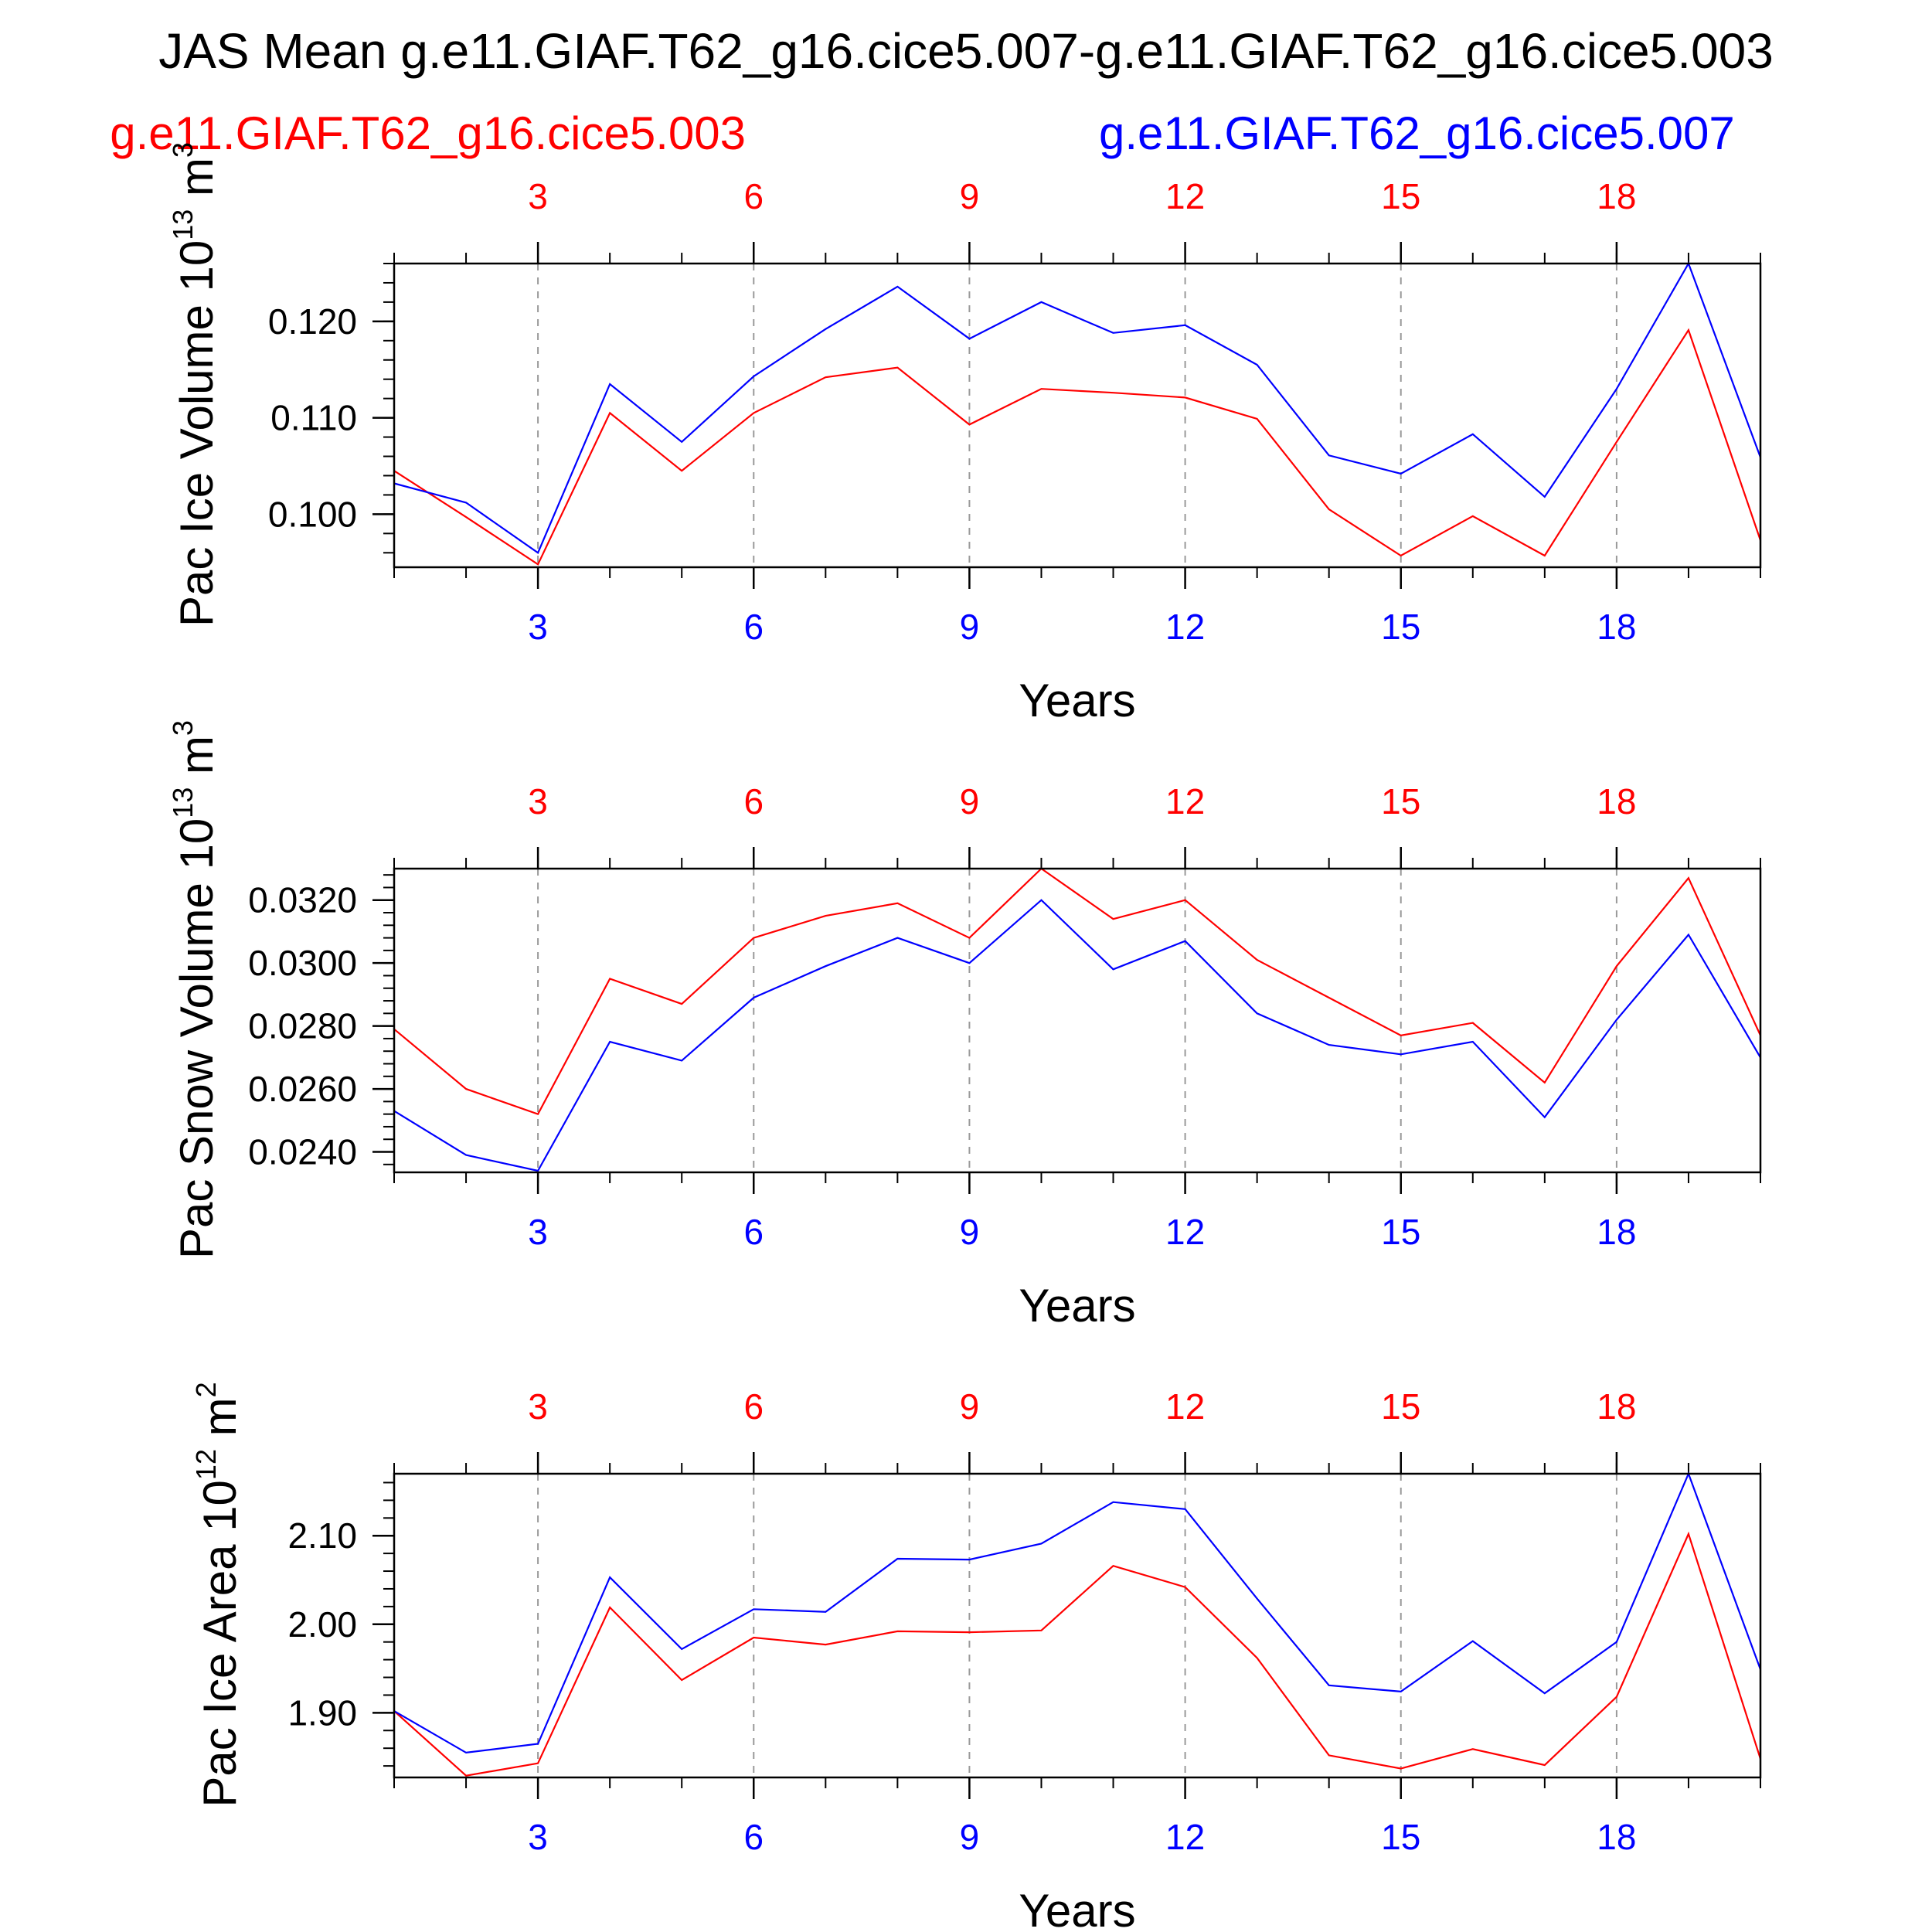  I want to click on y-tick-label: 1.90, so click(322, 1713).